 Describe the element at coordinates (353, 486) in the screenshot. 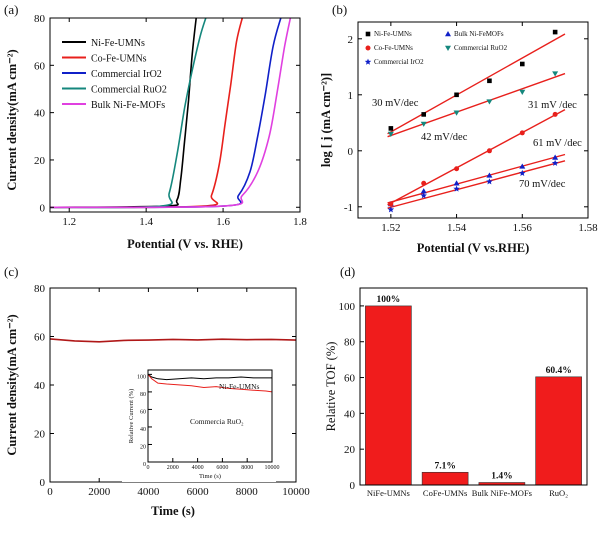

I see `d-ytick-label: 0` at that location.